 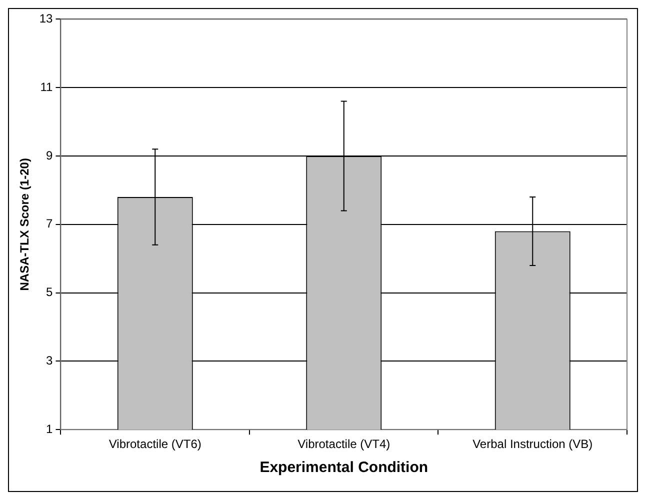 What do you see at coordinates (46, 19) in the screenshot?
I see `y-tick-label: 13` at bounding box center [46, 19].